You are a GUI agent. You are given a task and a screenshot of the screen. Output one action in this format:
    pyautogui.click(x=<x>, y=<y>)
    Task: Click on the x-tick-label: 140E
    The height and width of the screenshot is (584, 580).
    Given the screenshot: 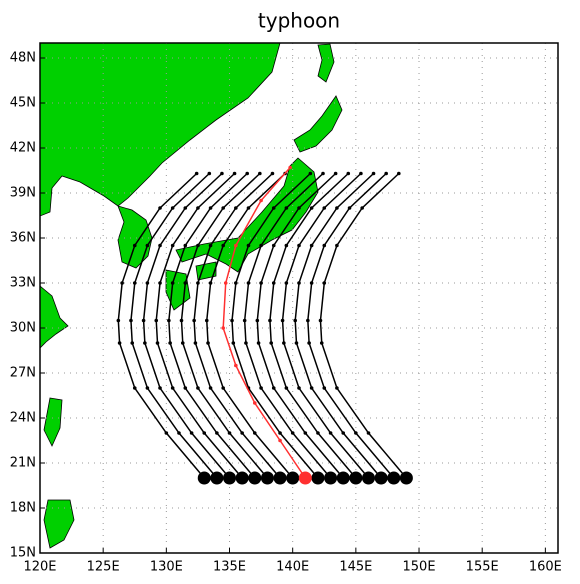 What is the action you would take?
    pyautogui.click(x=292, y=567)
    